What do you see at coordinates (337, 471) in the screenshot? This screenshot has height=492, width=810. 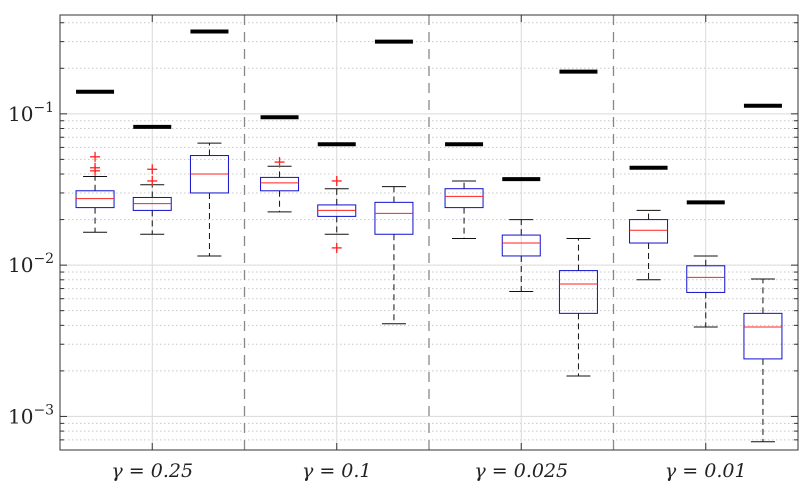 I see `x-category-label: γ = 0.1` at bounding box center [337, 471].